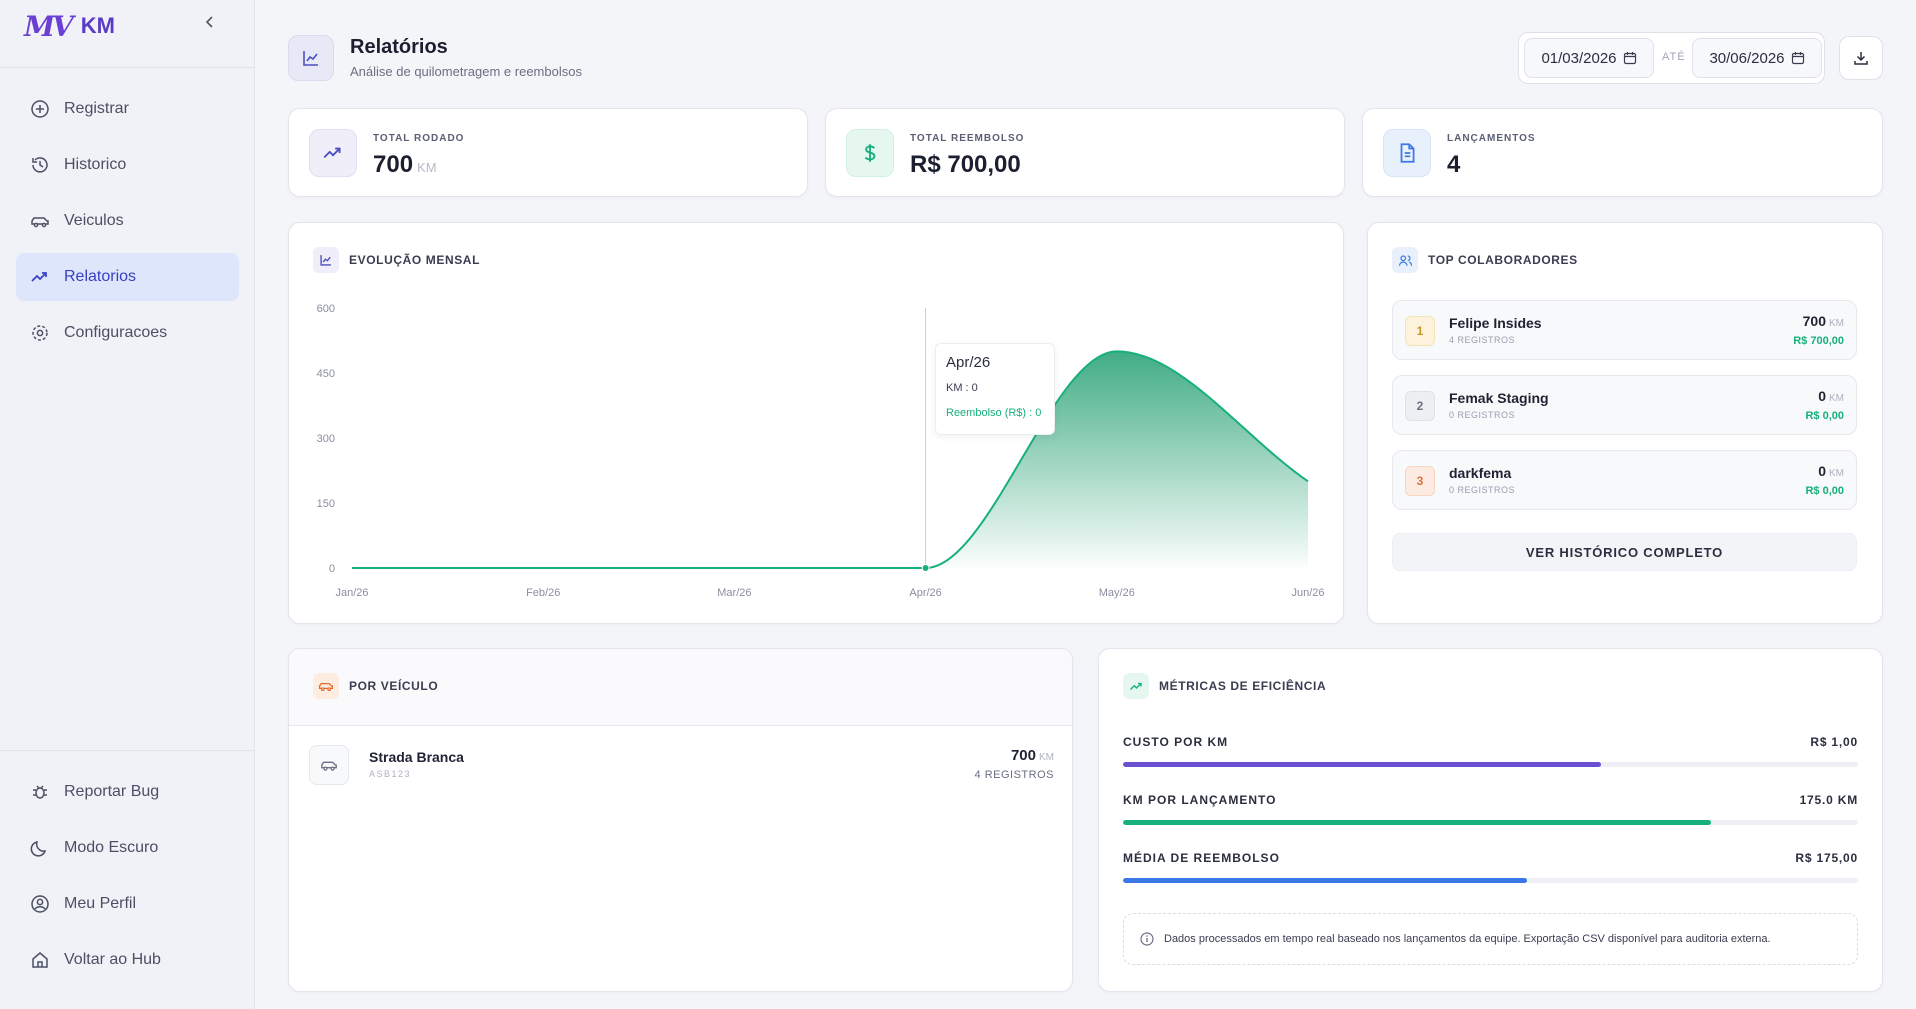 The image size is (1916, 1009). I want to click on metric-value: R$ 175,00, so click(1826, 858).